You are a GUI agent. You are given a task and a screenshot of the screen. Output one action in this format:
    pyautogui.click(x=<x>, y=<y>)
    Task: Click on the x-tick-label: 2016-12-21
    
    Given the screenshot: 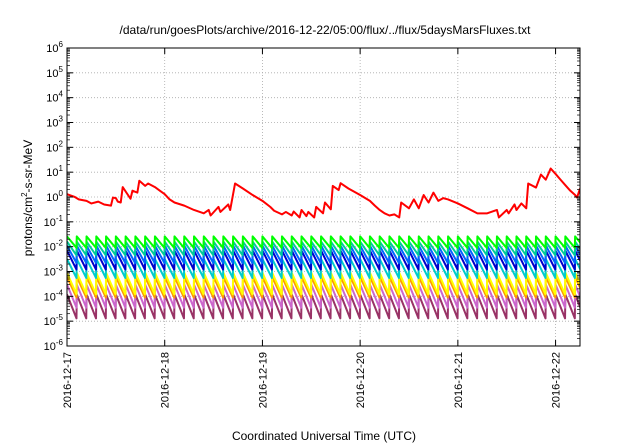 What is the action you would take?
    pyautogui.click(x=459, y=380)
    